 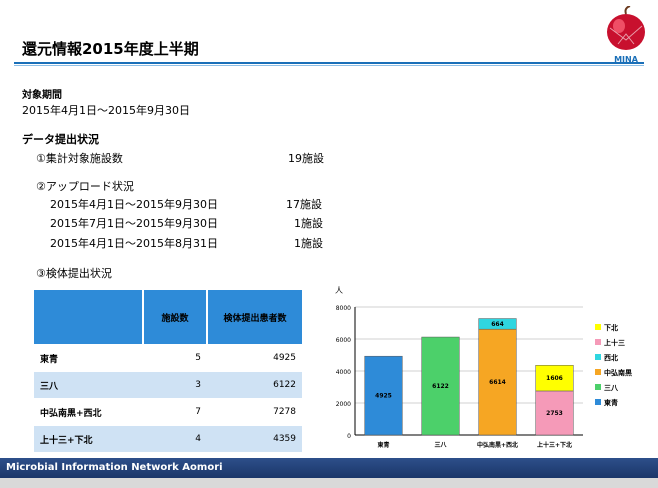 I want to click on table-row: 三八 3 6122, so click(x=168, y=385).